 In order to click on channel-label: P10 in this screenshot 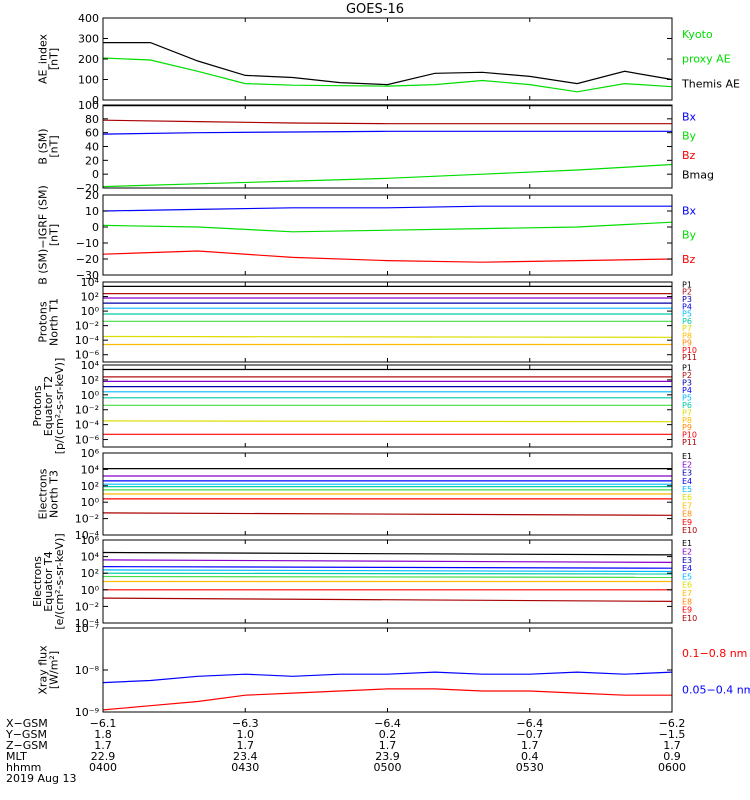, I will do `click(689, 435)`.